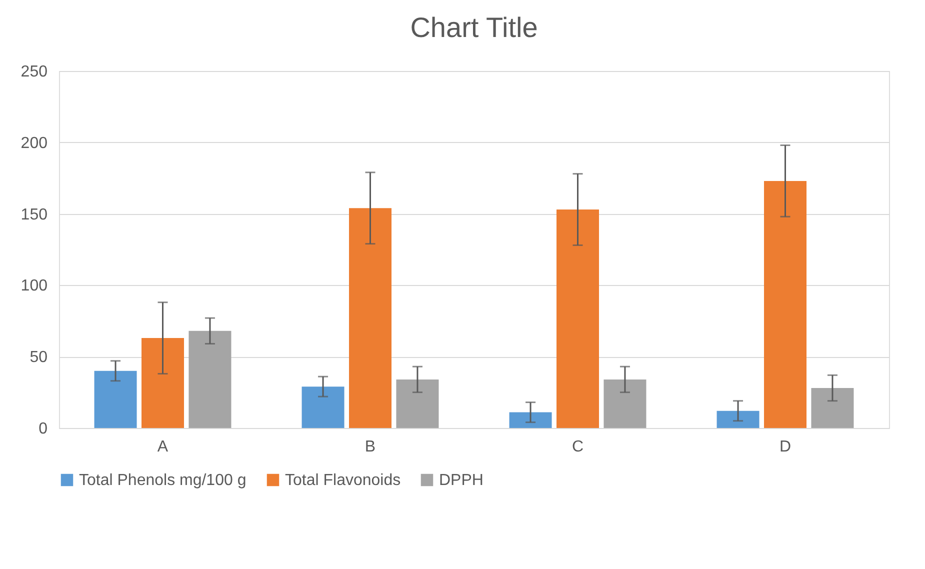 The height and width of the screenshot is (569, 925). I want to click on y-tick-label: 150, so click(34, 215).